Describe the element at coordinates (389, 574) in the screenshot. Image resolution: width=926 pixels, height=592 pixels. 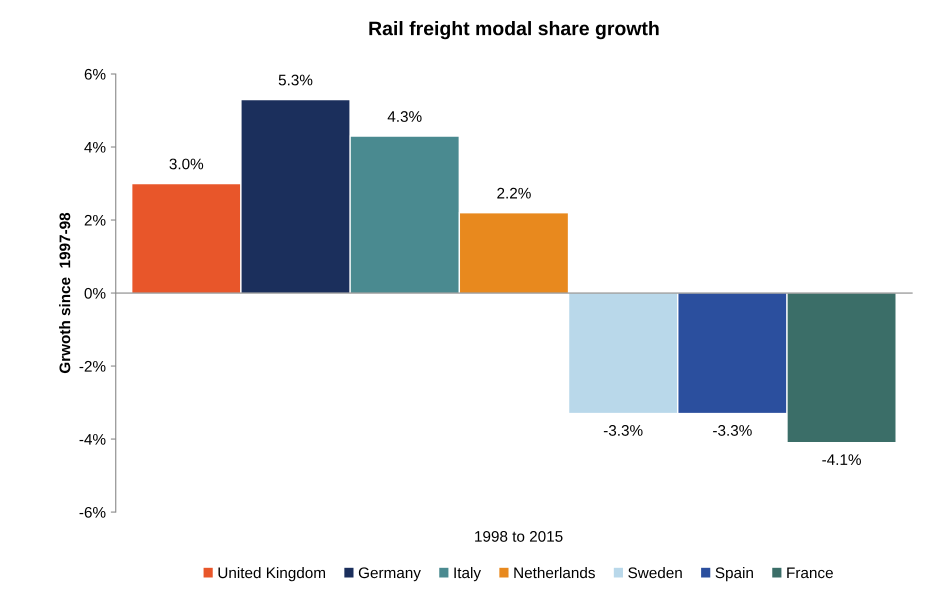
I see `legend-label: Germany` at that location.